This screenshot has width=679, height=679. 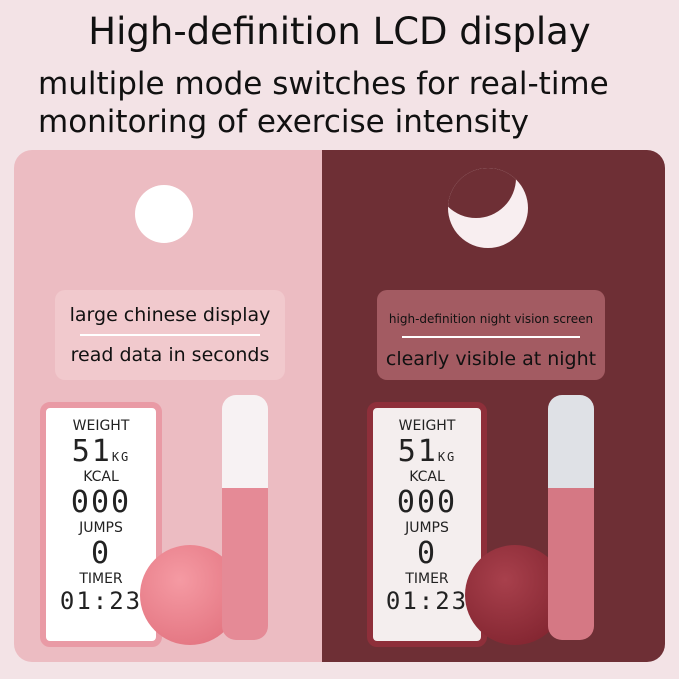 I want to click on day-caption-2: read data in seconds, so click(x=170, y=355).